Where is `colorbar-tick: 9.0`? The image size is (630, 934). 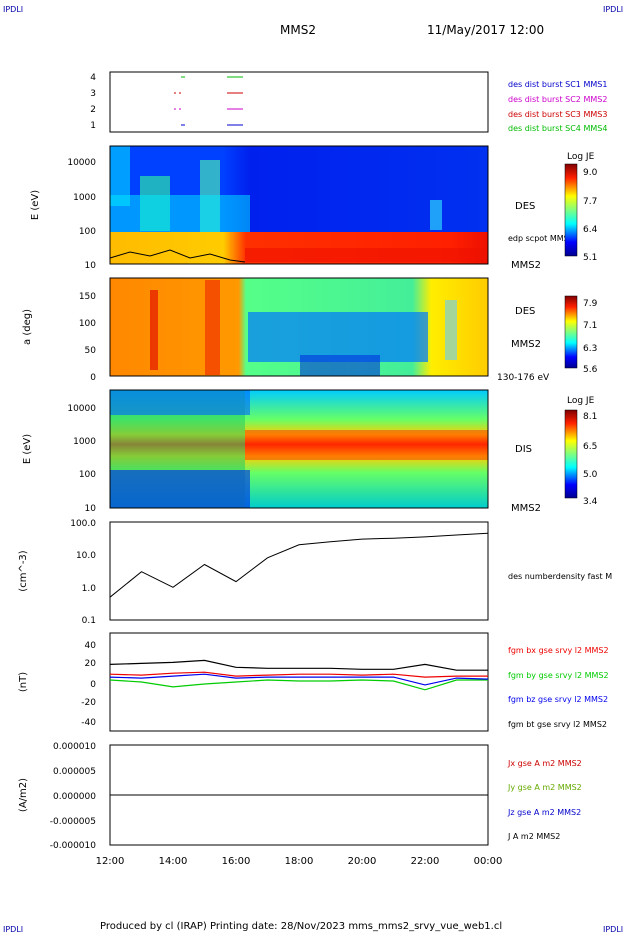 colorbar-tick: 9.0 is located at coordinates (590, 173).